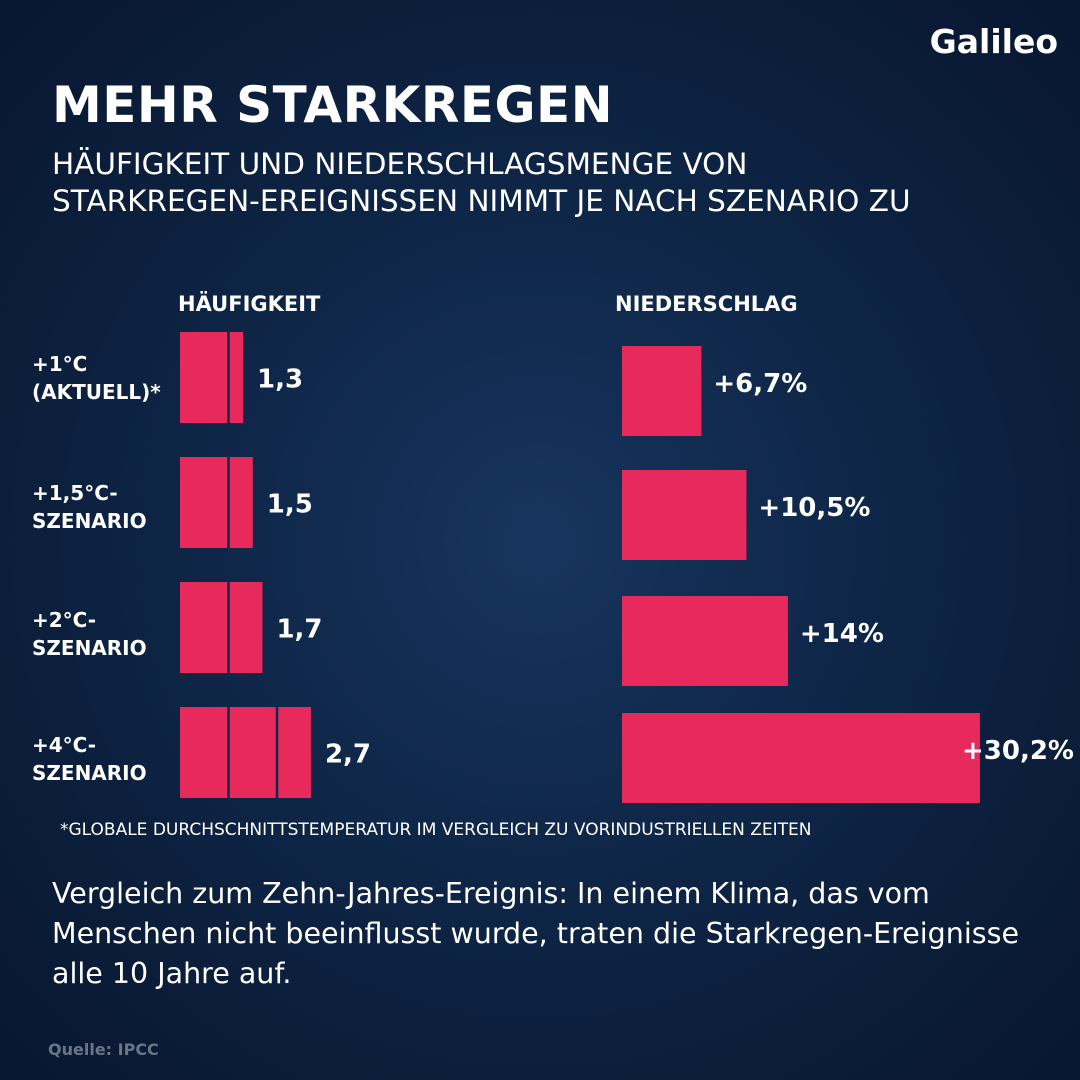  What do you see at coordinates (89, 634) in the screenshot?
I see `row-label-2c: +2°C- SZENARIO` at bounding box center [89, 634].